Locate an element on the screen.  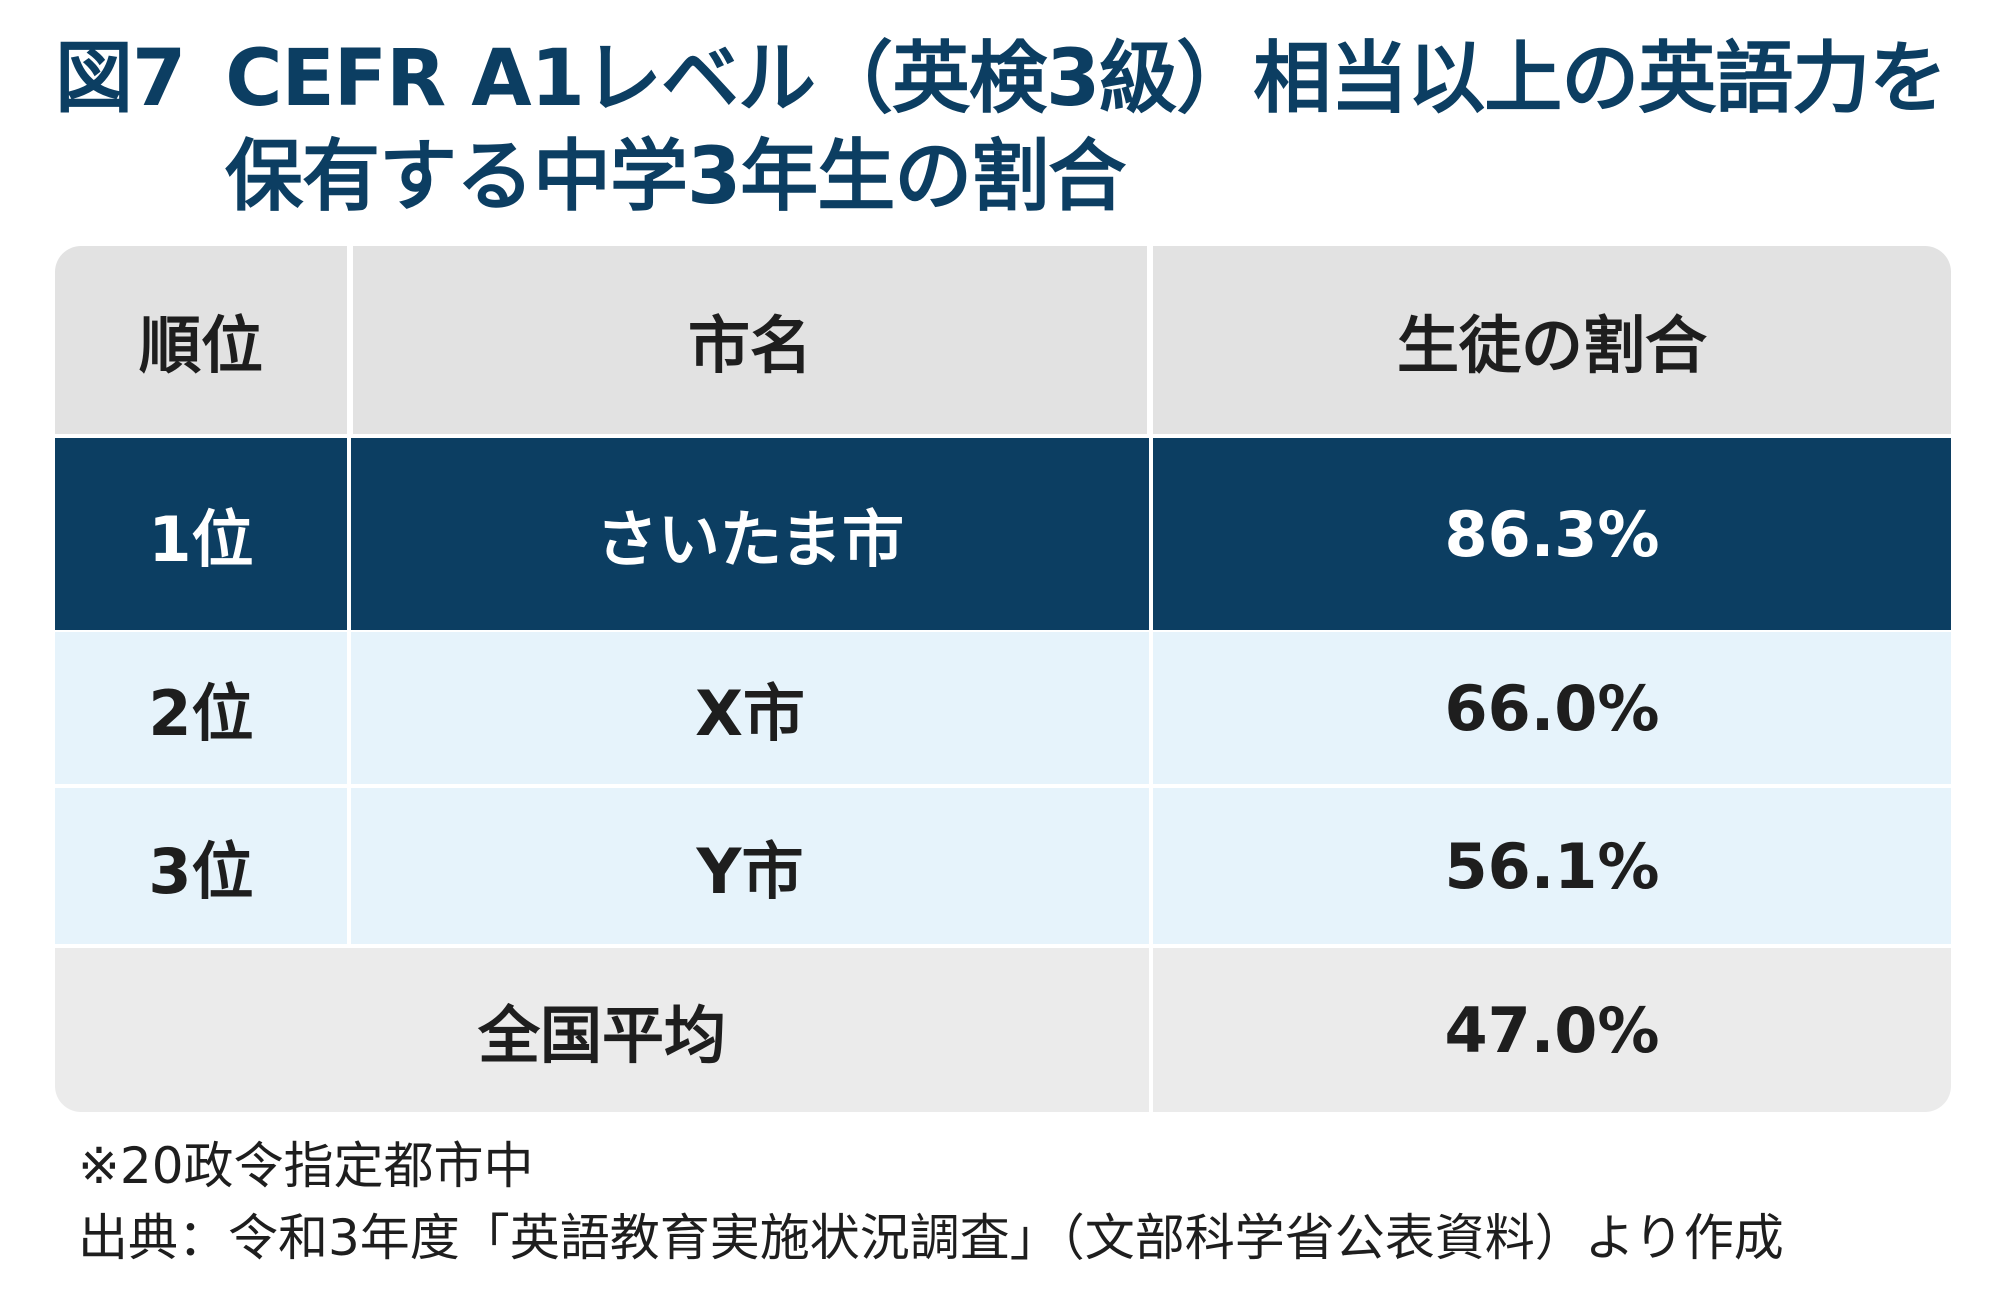
national-average-label: 全国平均 is located at coordinates (602, 1030).